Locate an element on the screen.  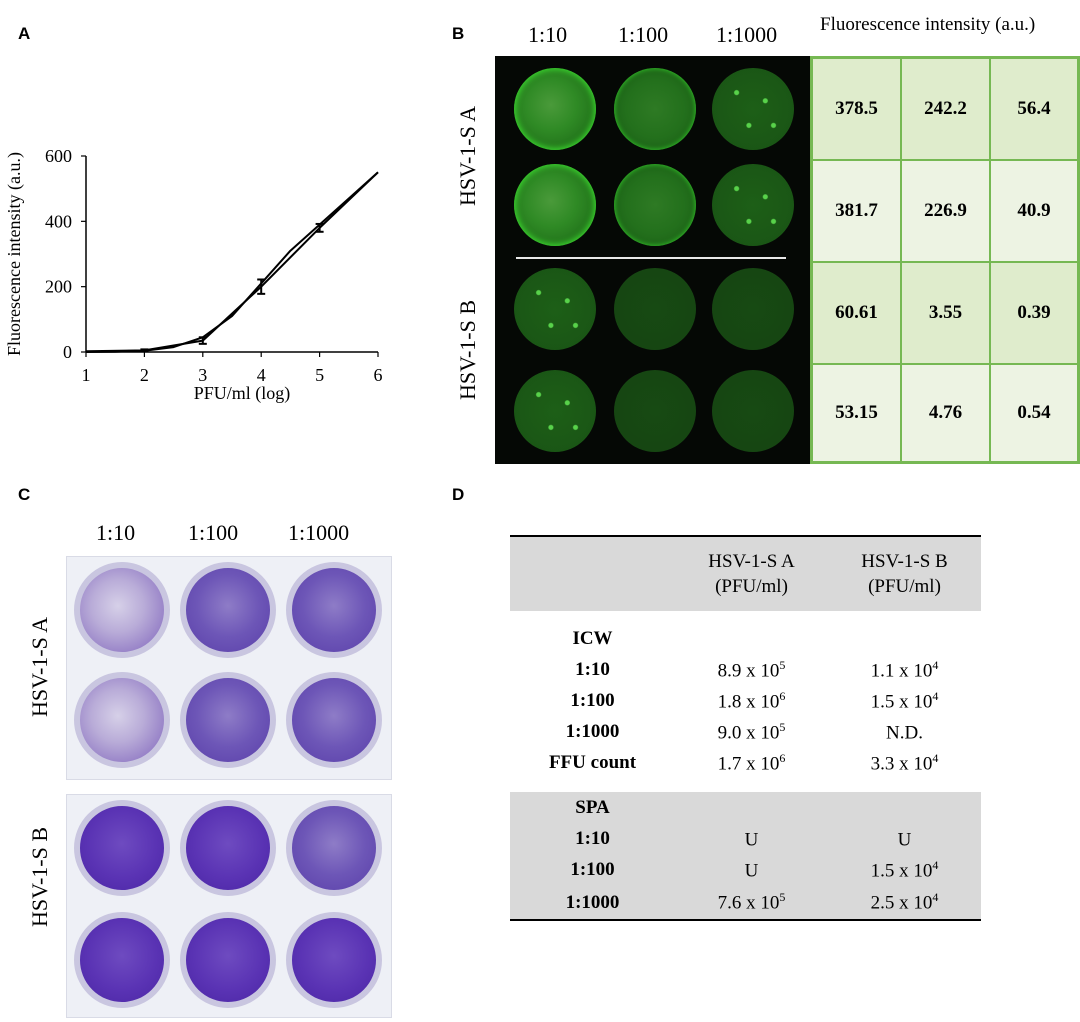
x-tick-label: 1 is located at coordinates (86, 375).